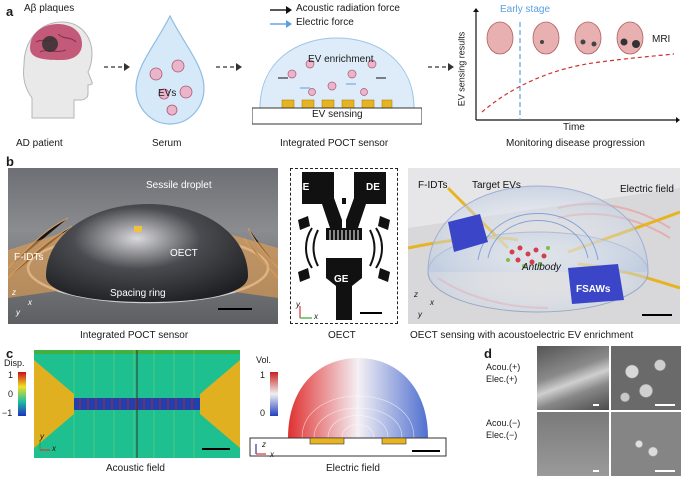 The image size is (685, 501). I want to click on disp-colorbar, so click(22, 394).